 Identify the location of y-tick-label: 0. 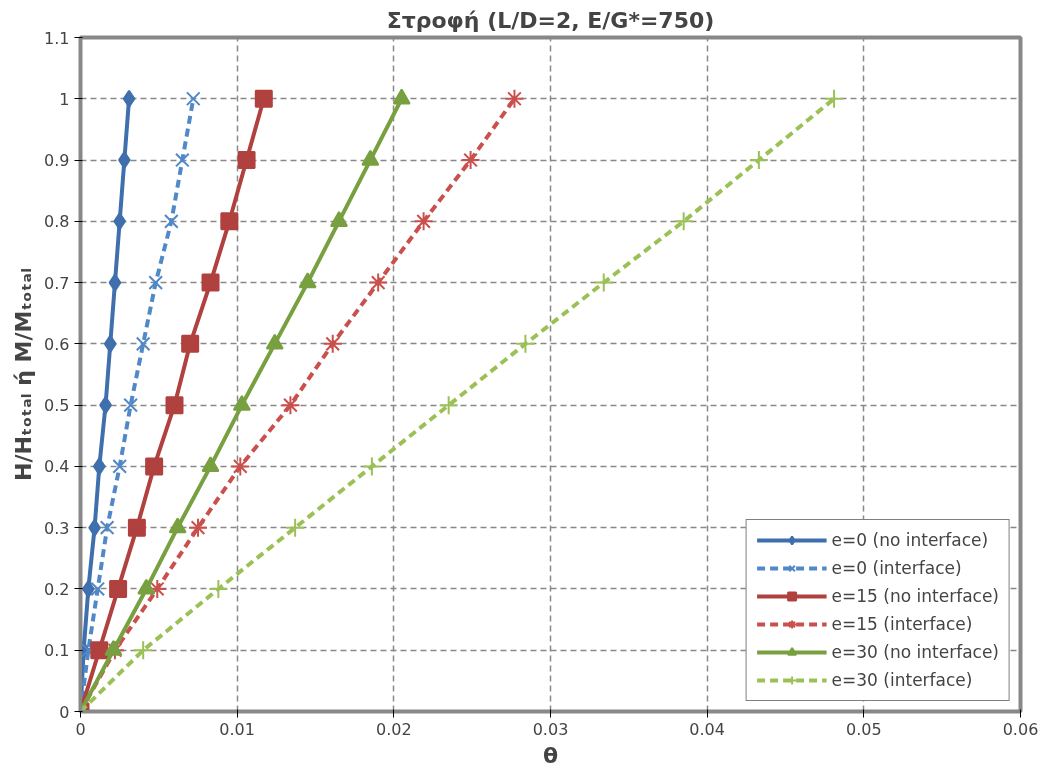
(64, 712).